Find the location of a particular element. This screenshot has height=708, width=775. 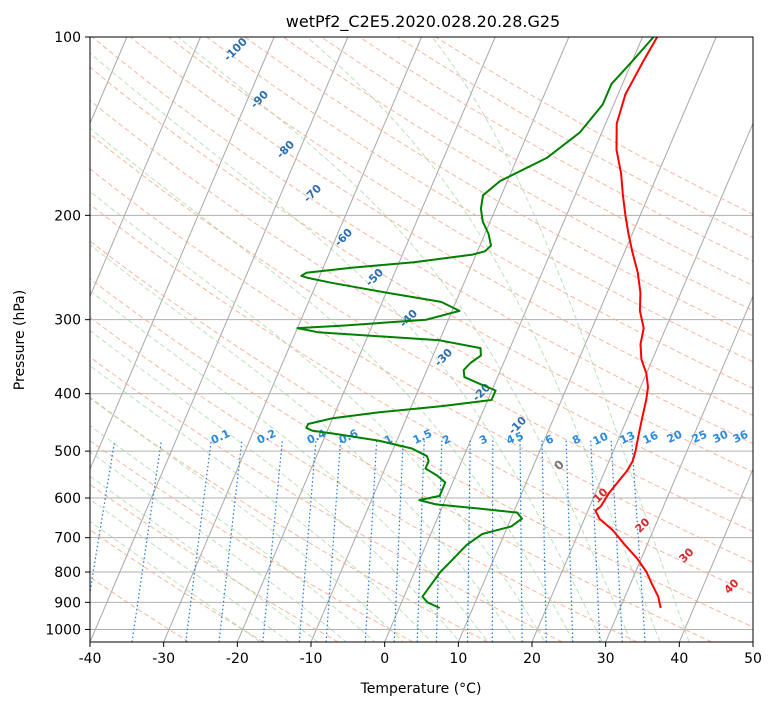

y-tick-label: 600 is located at coordinates (67, 499).